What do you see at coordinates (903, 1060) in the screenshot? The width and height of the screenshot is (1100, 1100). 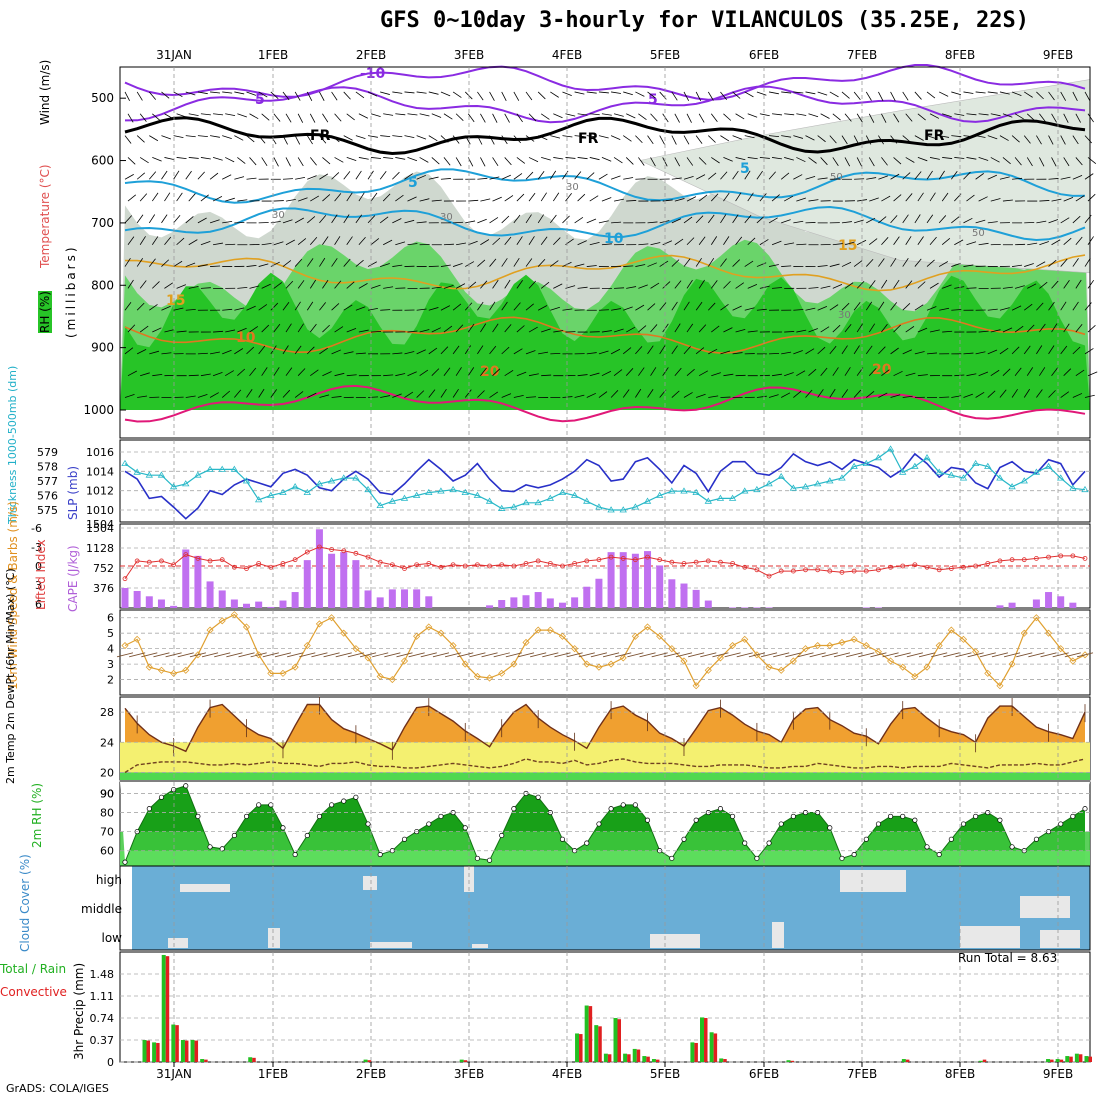 I see `precip-total-bar` at bounding box center [903, 1060].